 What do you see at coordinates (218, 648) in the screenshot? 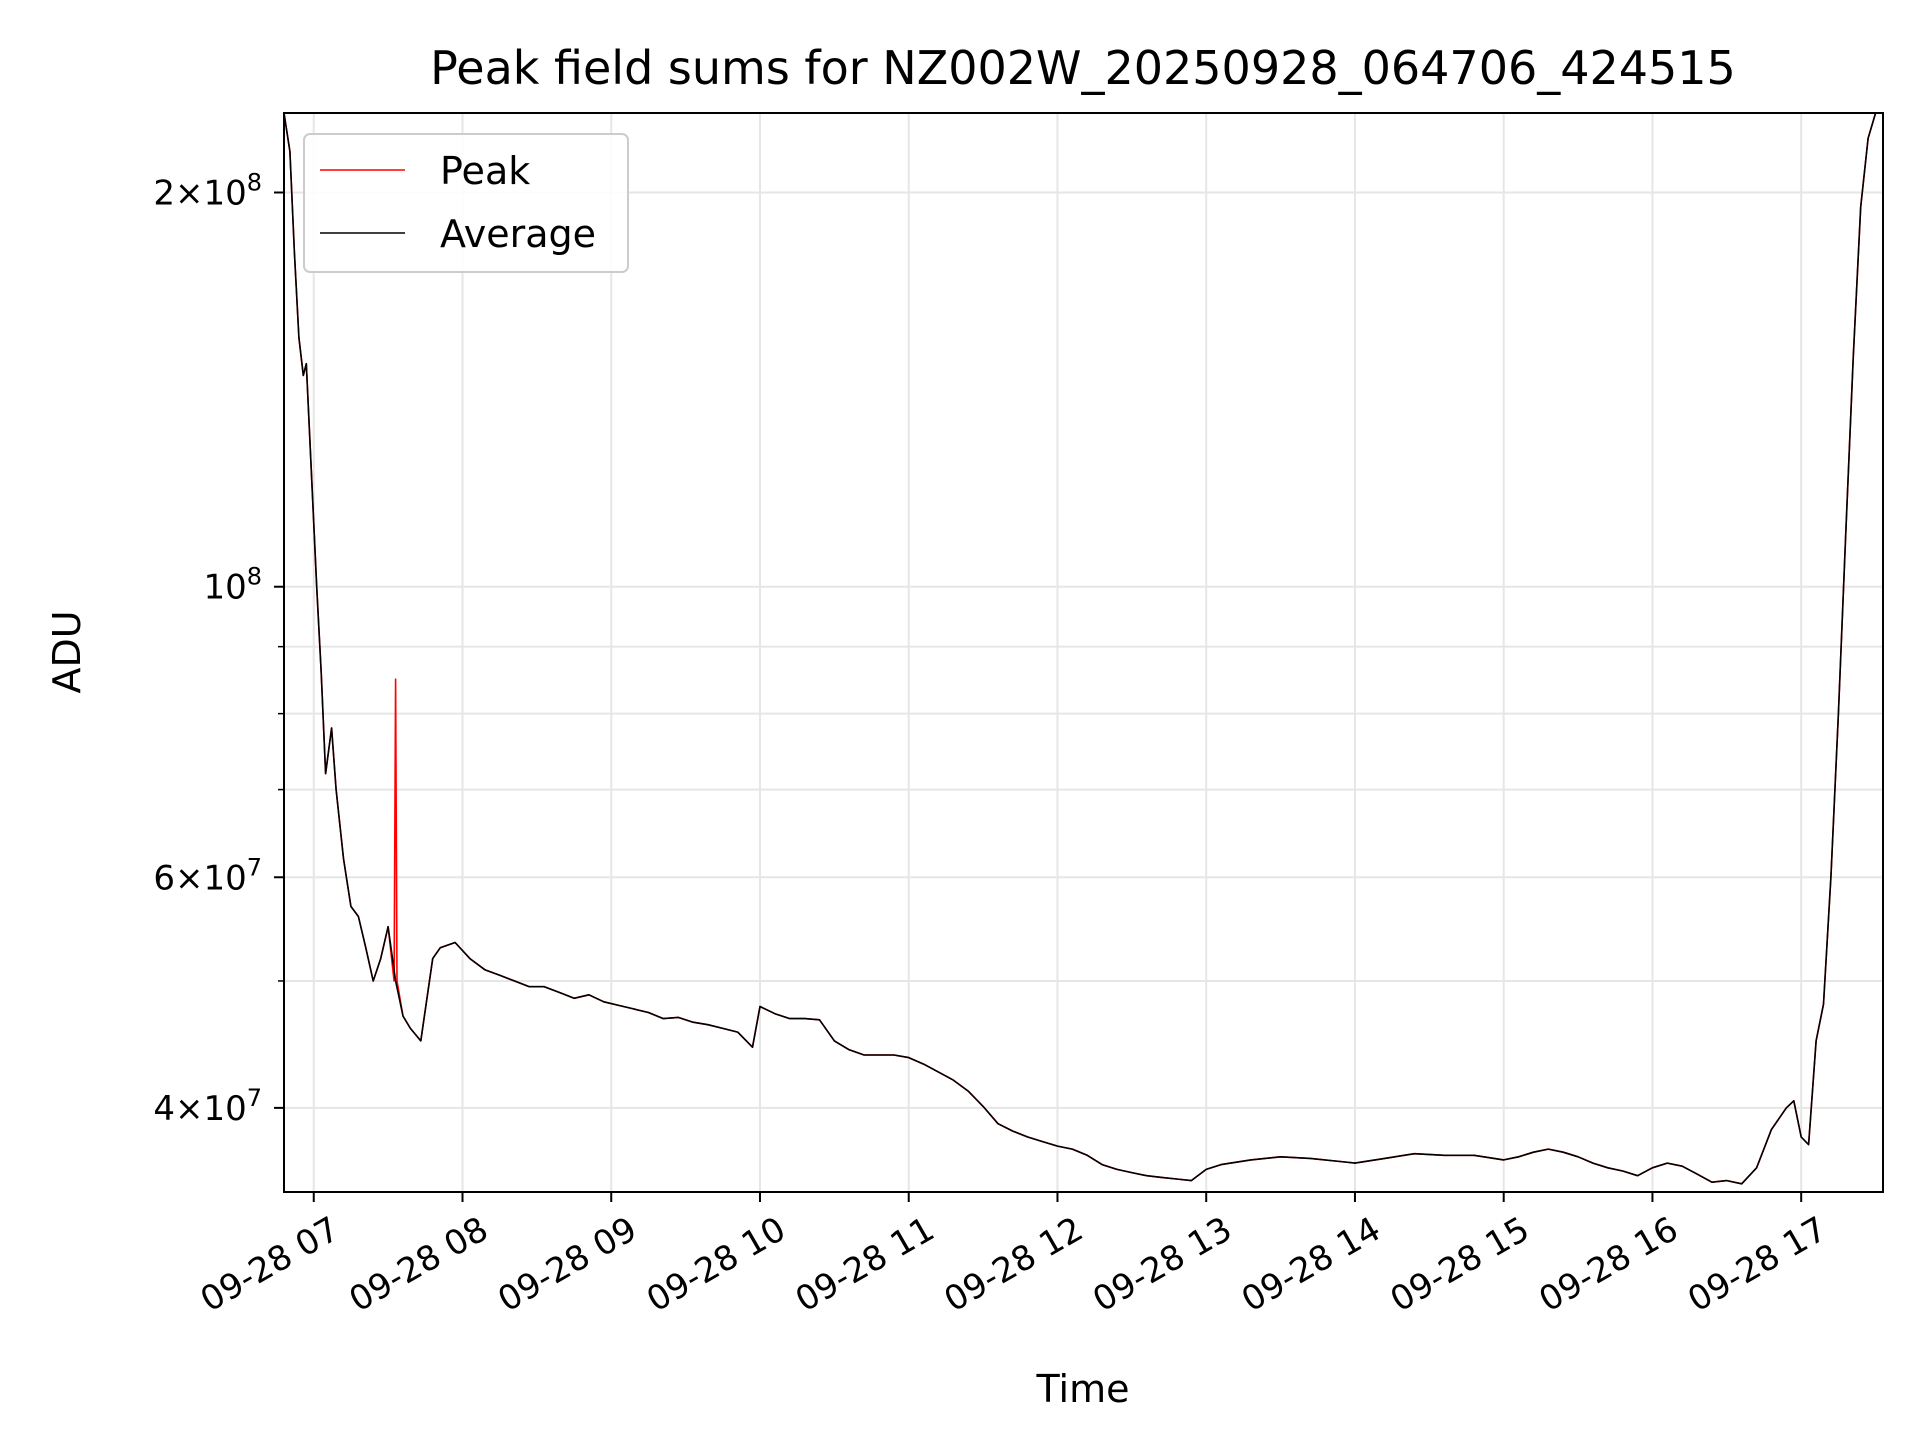
I see `y-axis: 4×107 6×107 108 2×108` at bounding box center [218, 648].